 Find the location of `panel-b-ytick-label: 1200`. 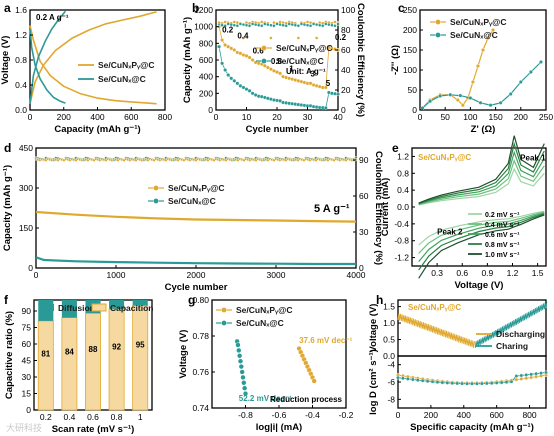

panel-b-ytick-label: 1200 is located at coordinates (203, 10).